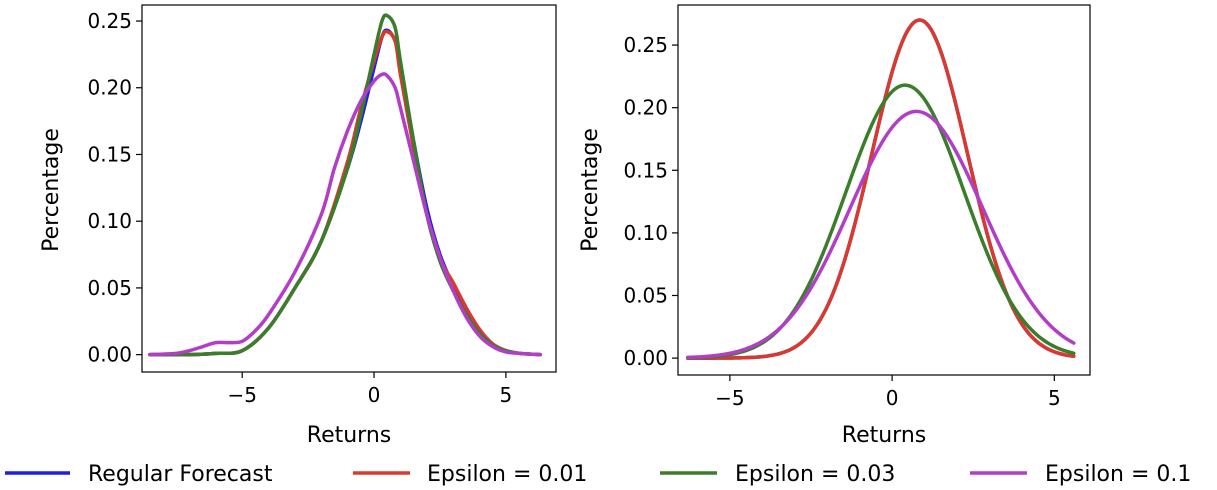 Image resolution: width=1217 pixels, height=490 pixels. I want to click on right-x-axis-ticks: −5 0 5, so click(888, 392).